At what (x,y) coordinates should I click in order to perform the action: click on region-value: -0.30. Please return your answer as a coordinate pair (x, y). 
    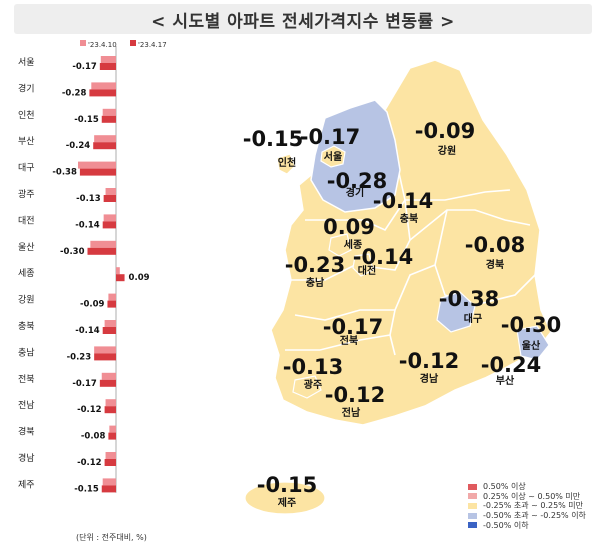
    Looking at the image, I should click on (531, 325).